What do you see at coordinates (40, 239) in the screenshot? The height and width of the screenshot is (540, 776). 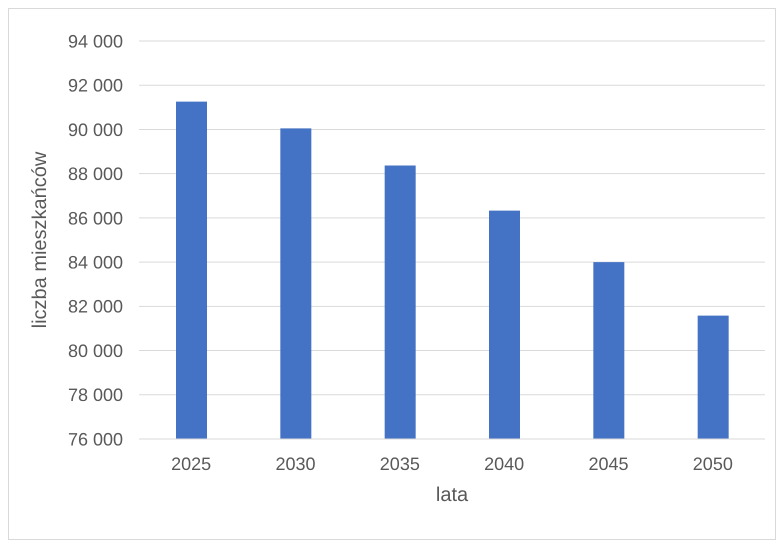 I see `y-axis-title: liczba mieszkańców` at bounding box center [40, 239].